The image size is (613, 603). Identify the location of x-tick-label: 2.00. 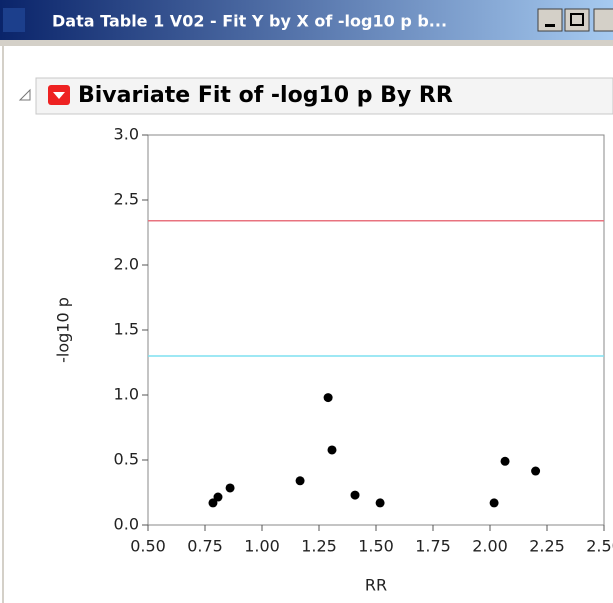
(490, 546).